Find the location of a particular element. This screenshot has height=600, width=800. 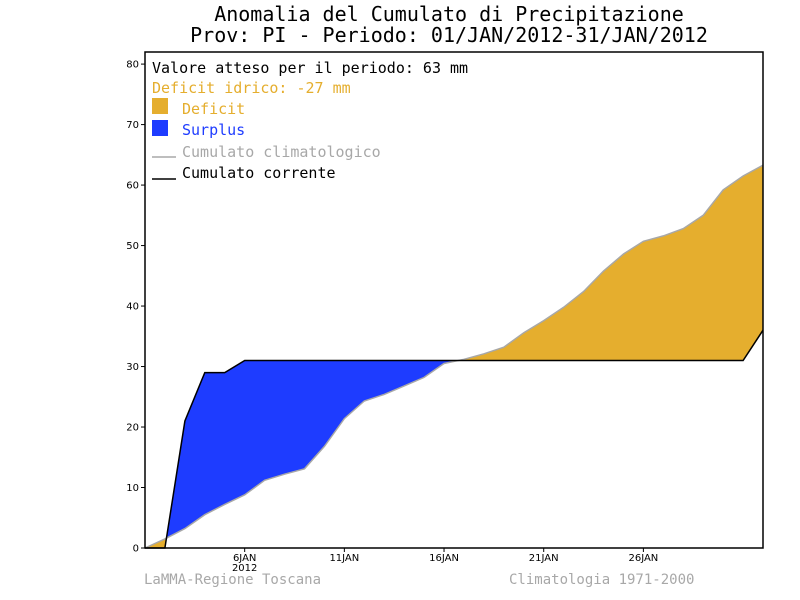

footer-source: LaMMA-Regione Toscana is located at coordinates (232, 580).